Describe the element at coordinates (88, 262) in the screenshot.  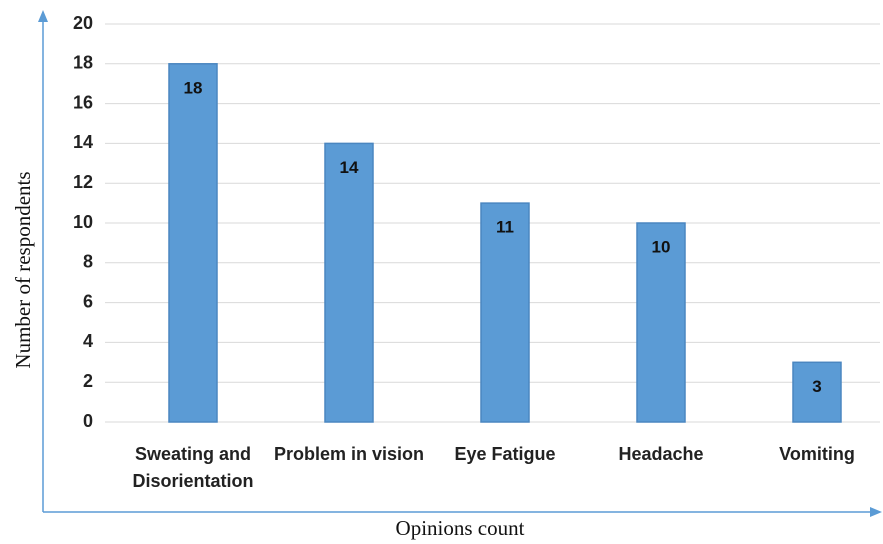
I see `y-tick-label: 8` at that location.